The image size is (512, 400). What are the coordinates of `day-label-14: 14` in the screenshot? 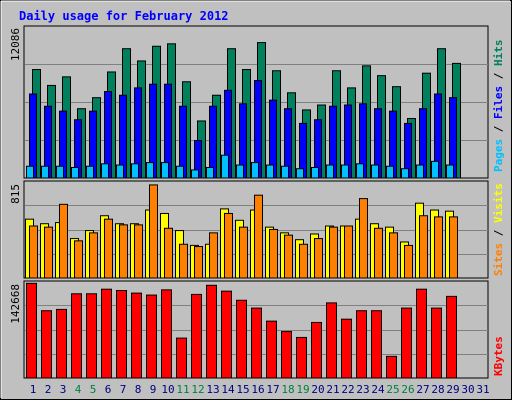 It's located at (228, 389).